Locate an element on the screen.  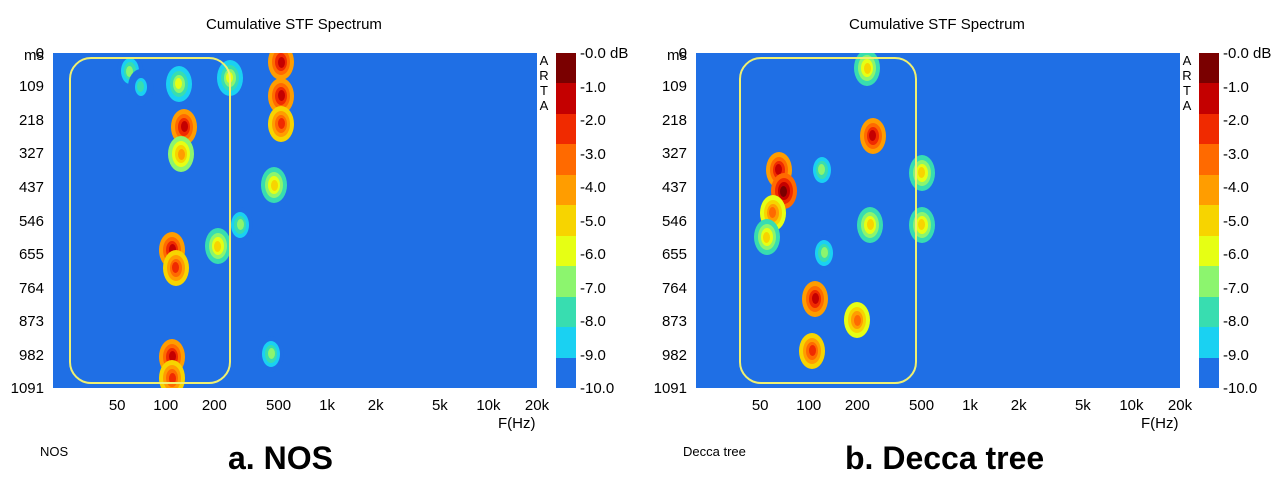
y-tick-label: 218 is located at coordinates (31, 120).